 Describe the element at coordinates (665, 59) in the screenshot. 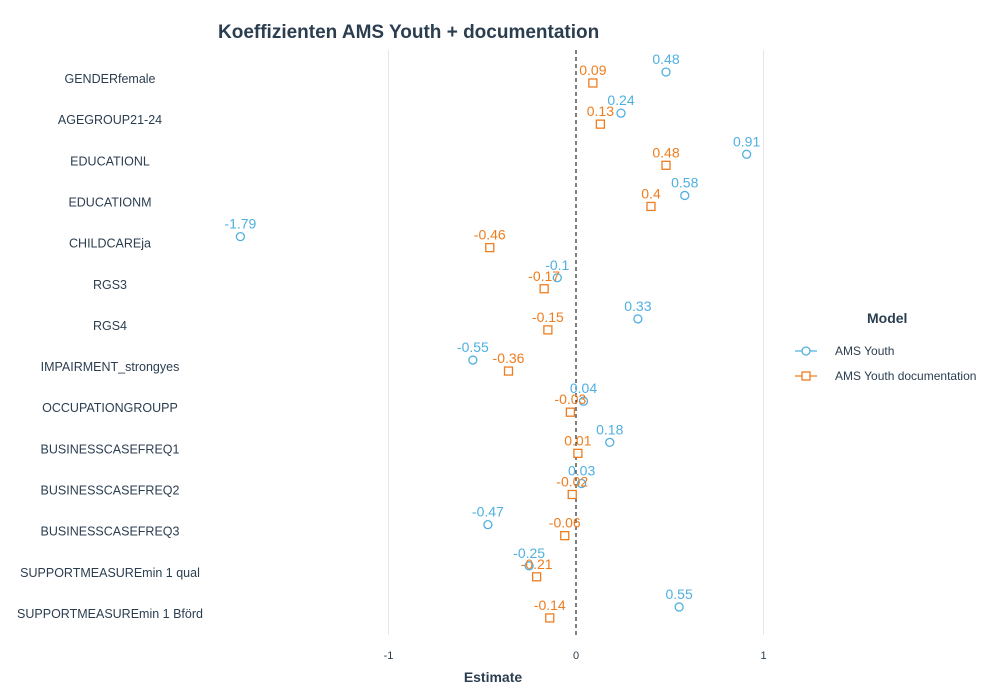

I see `value-label-ams-youth: 0.48` at that location.